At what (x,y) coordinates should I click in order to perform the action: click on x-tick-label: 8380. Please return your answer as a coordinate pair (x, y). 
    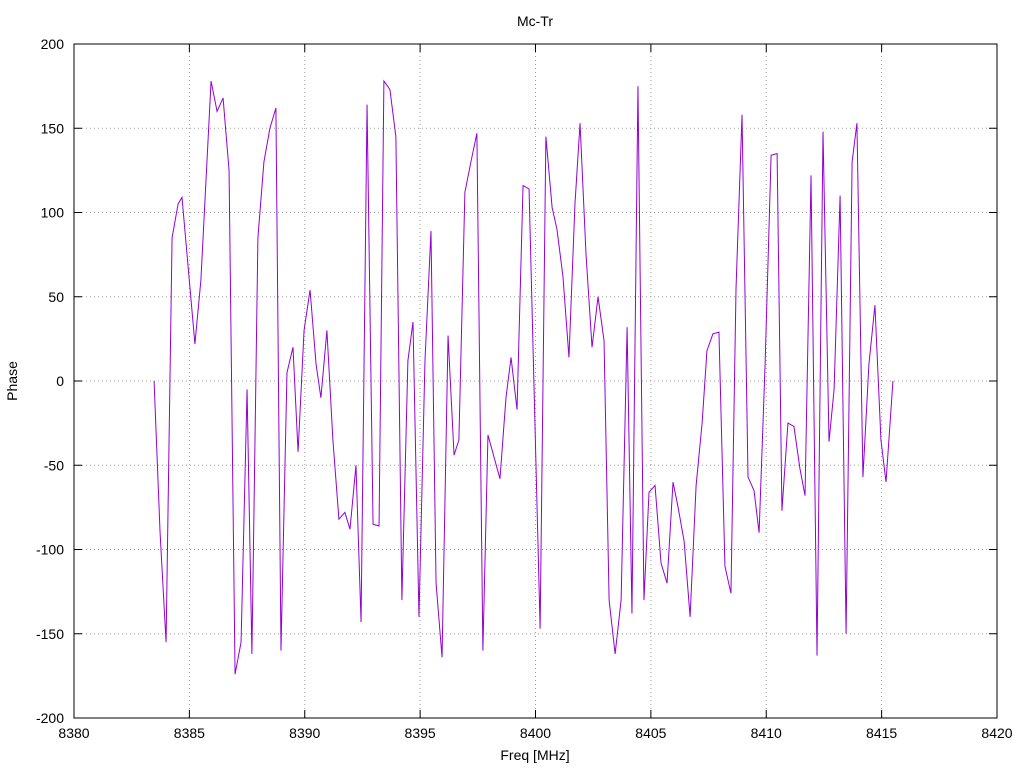
    Looking at the image, I should click on (73, 733).